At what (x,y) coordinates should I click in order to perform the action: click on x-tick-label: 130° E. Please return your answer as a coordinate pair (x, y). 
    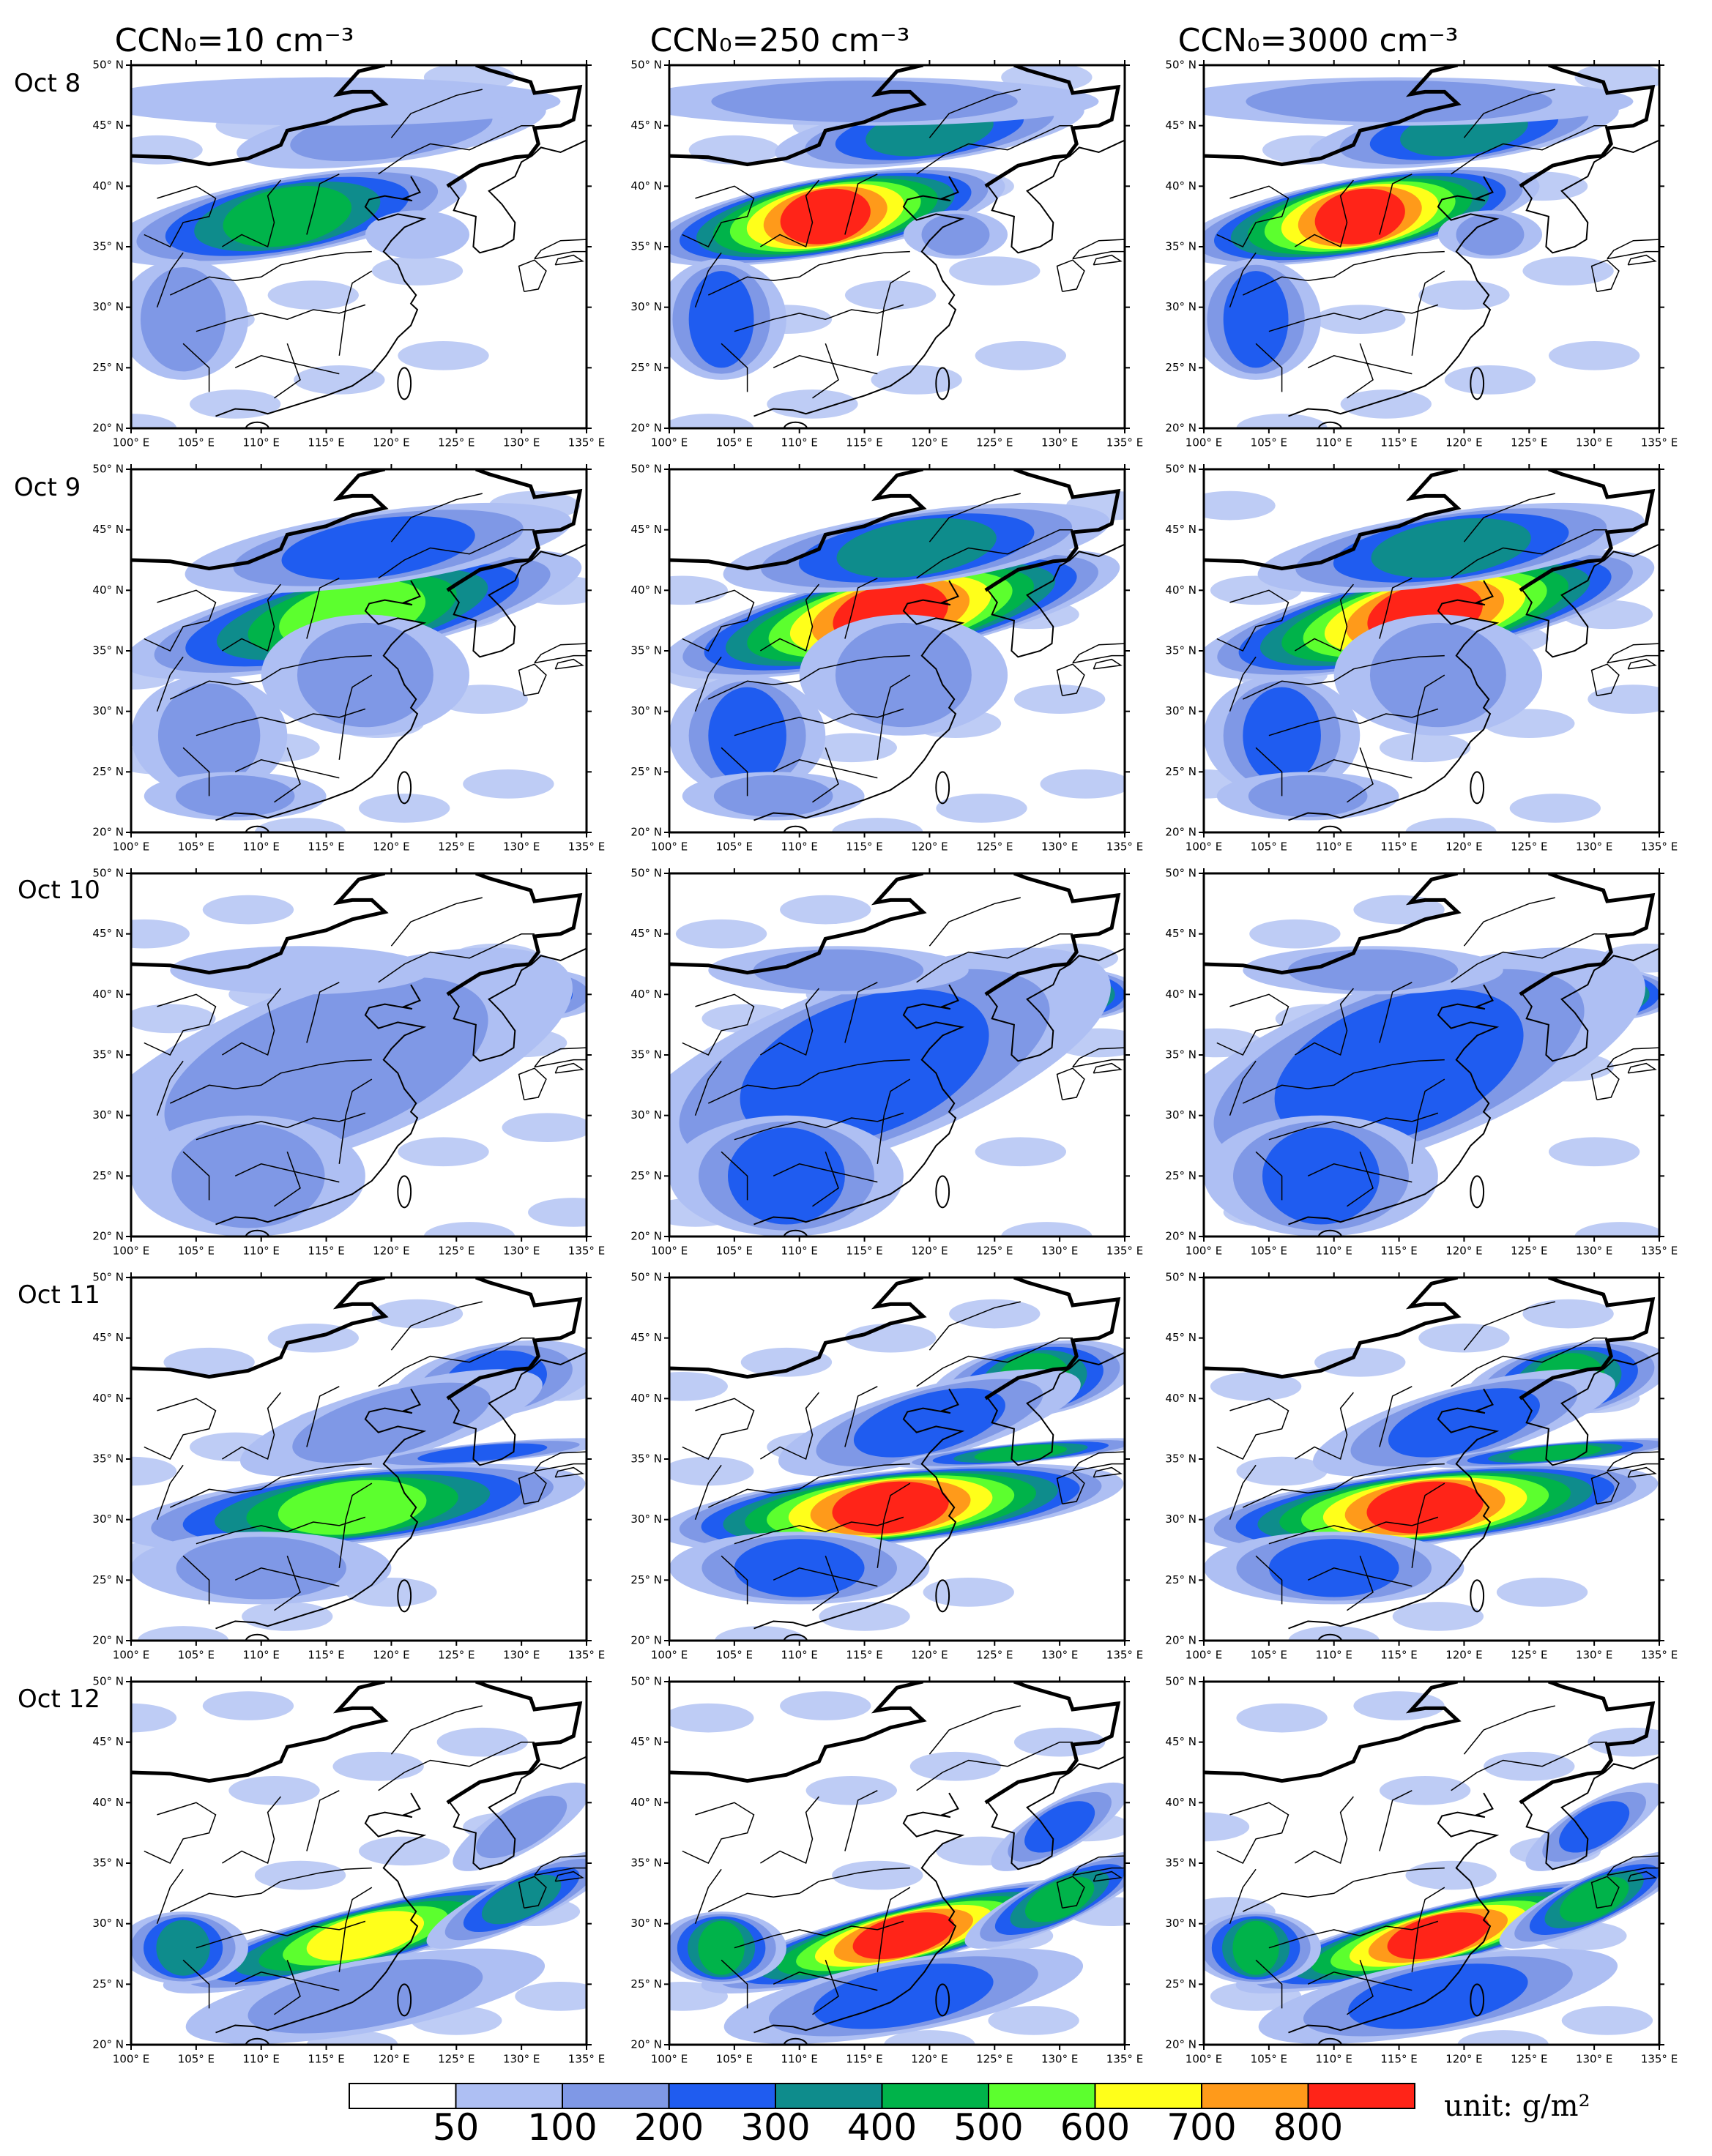
    Looking at the image, I should click on (1594, 847).